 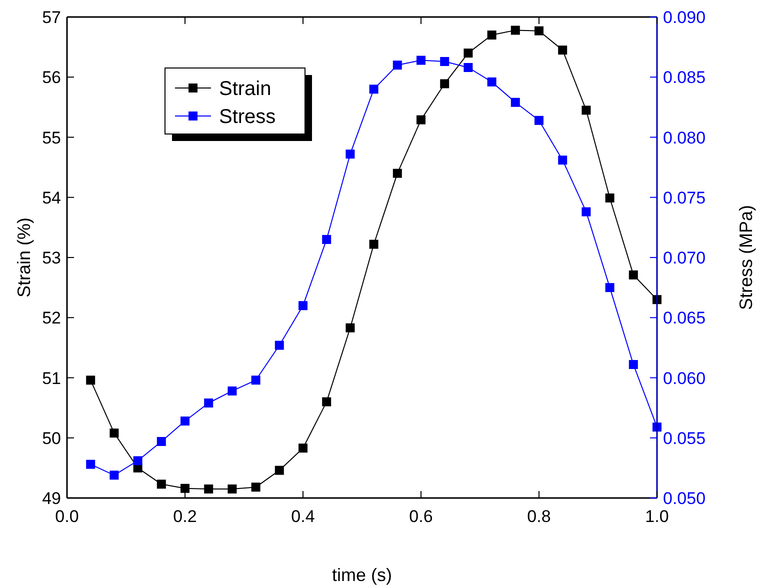 What do you see at coordinates (51, 258) in the screenshot?
I see `y-tick-label: 53` at bounding box center [51, 258].